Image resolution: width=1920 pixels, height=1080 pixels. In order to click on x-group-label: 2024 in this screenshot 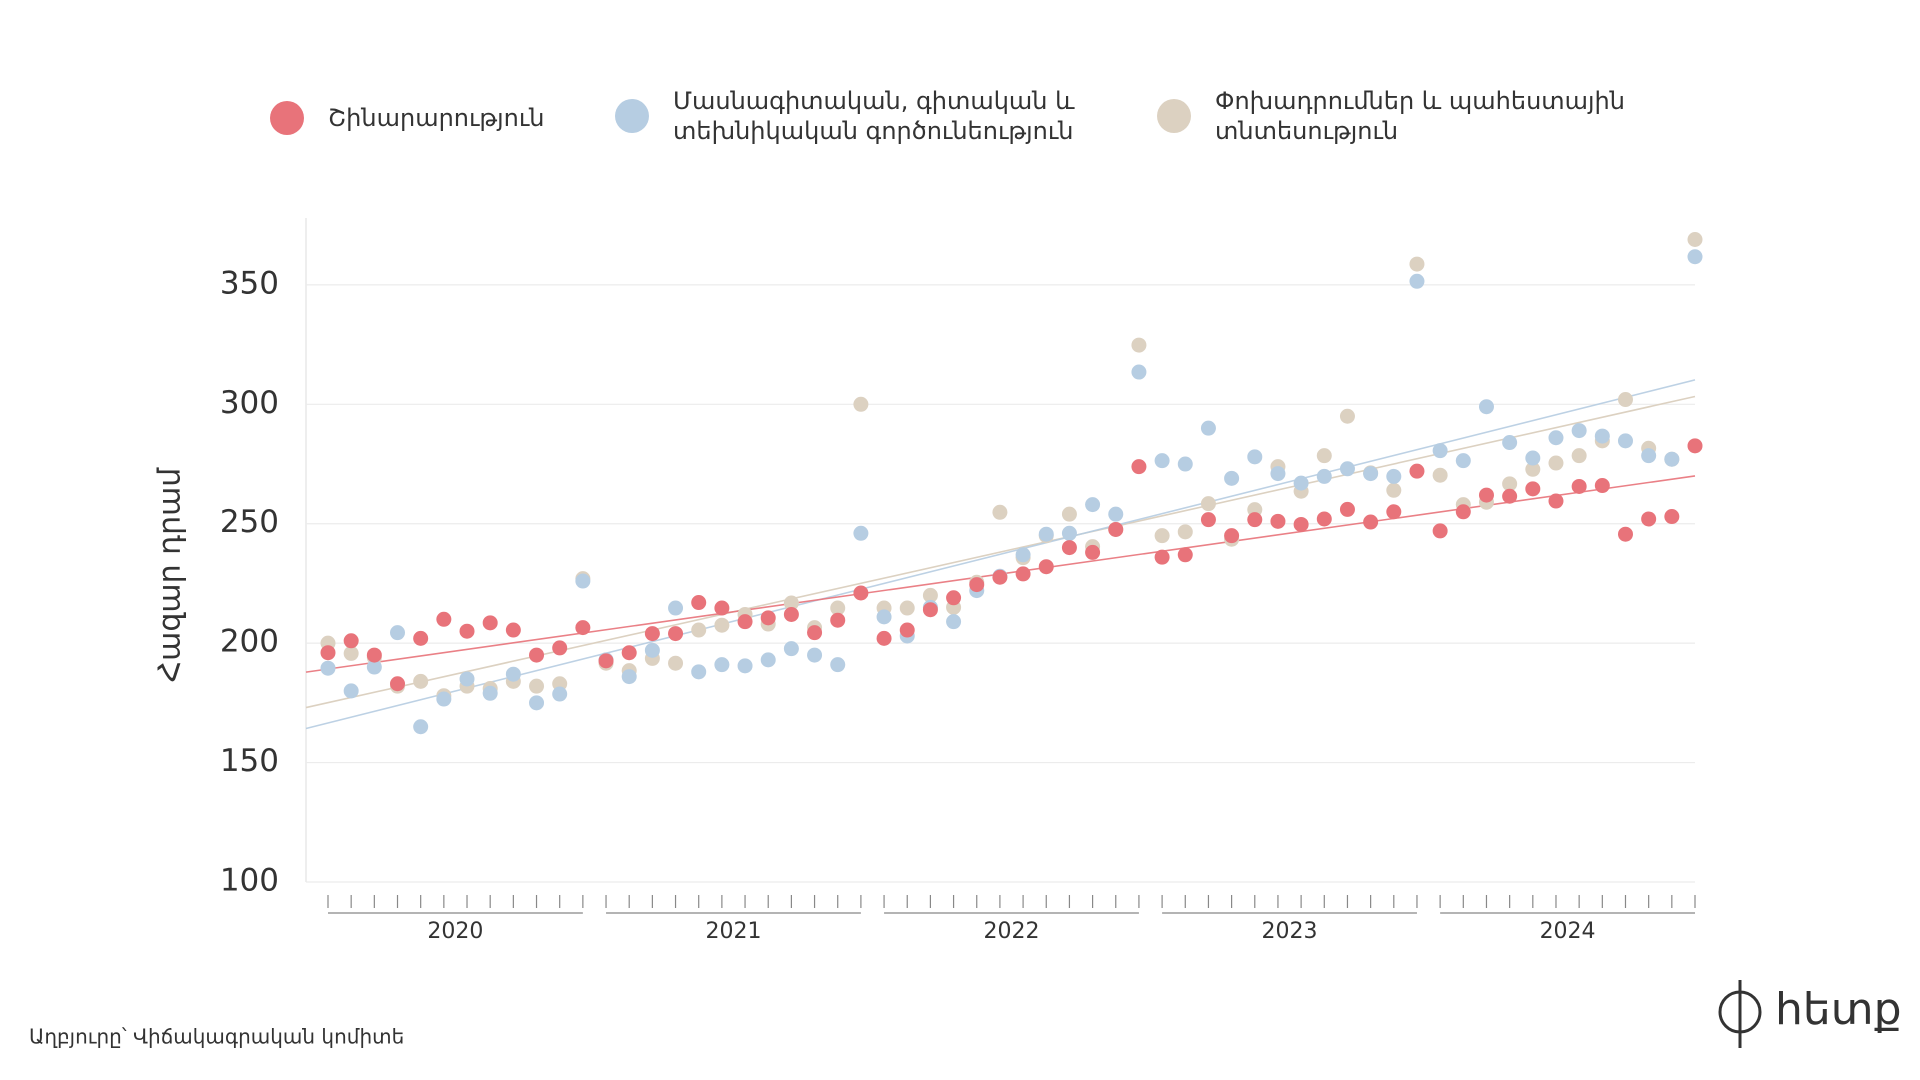, I will do `click(1568, 931)`.